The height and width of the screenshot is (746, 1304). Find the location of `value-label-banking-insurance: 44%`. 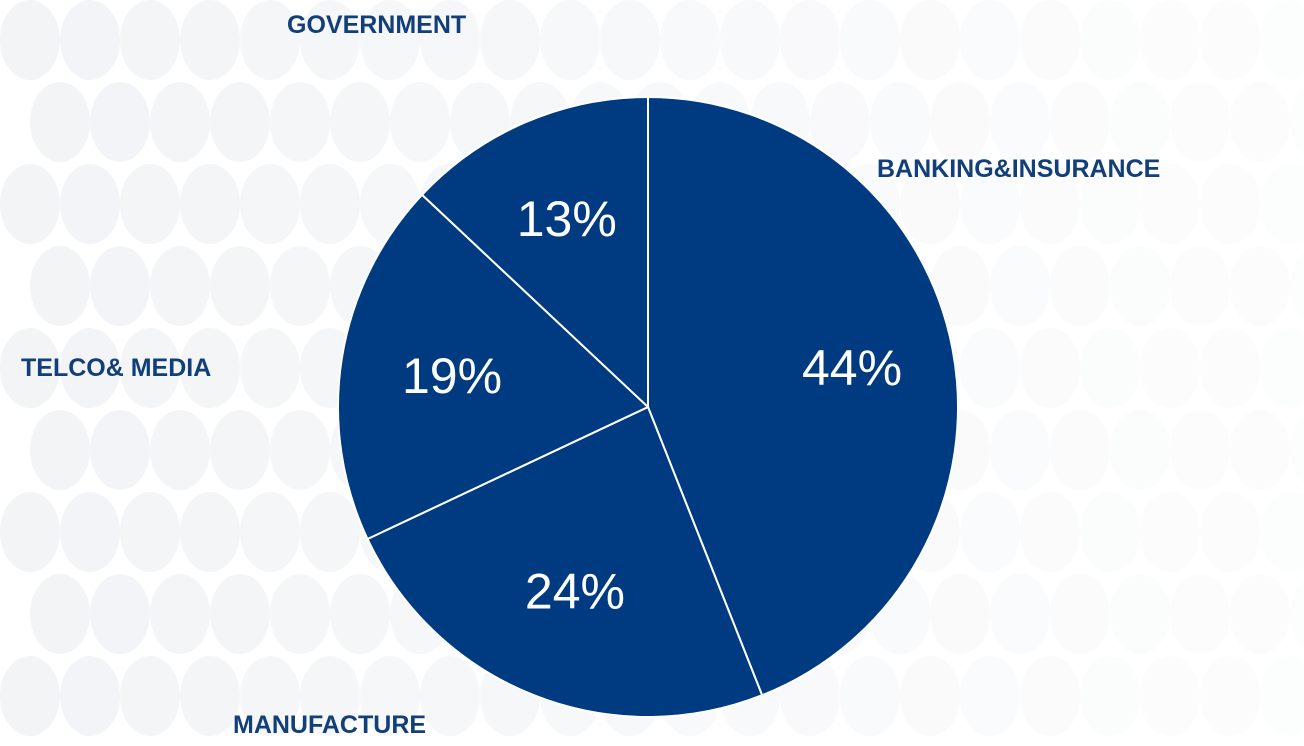

value-label-banking-insurance: 44% is located at coordinates (852, 368).